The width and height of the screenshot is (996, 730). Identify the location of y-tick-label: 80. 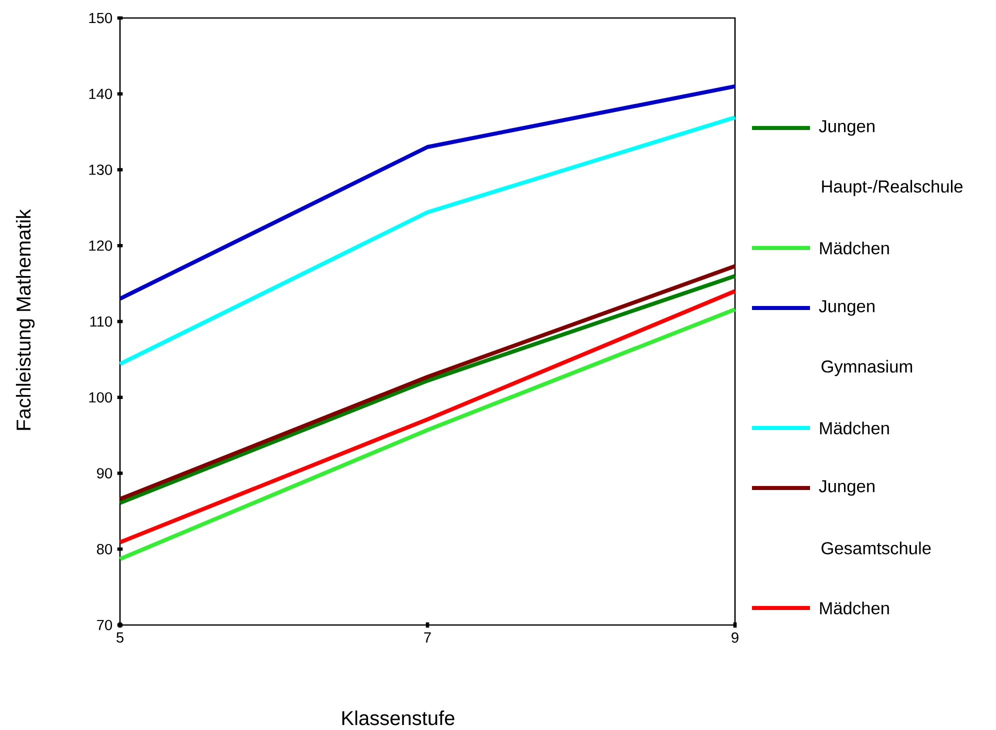
(104, 549).